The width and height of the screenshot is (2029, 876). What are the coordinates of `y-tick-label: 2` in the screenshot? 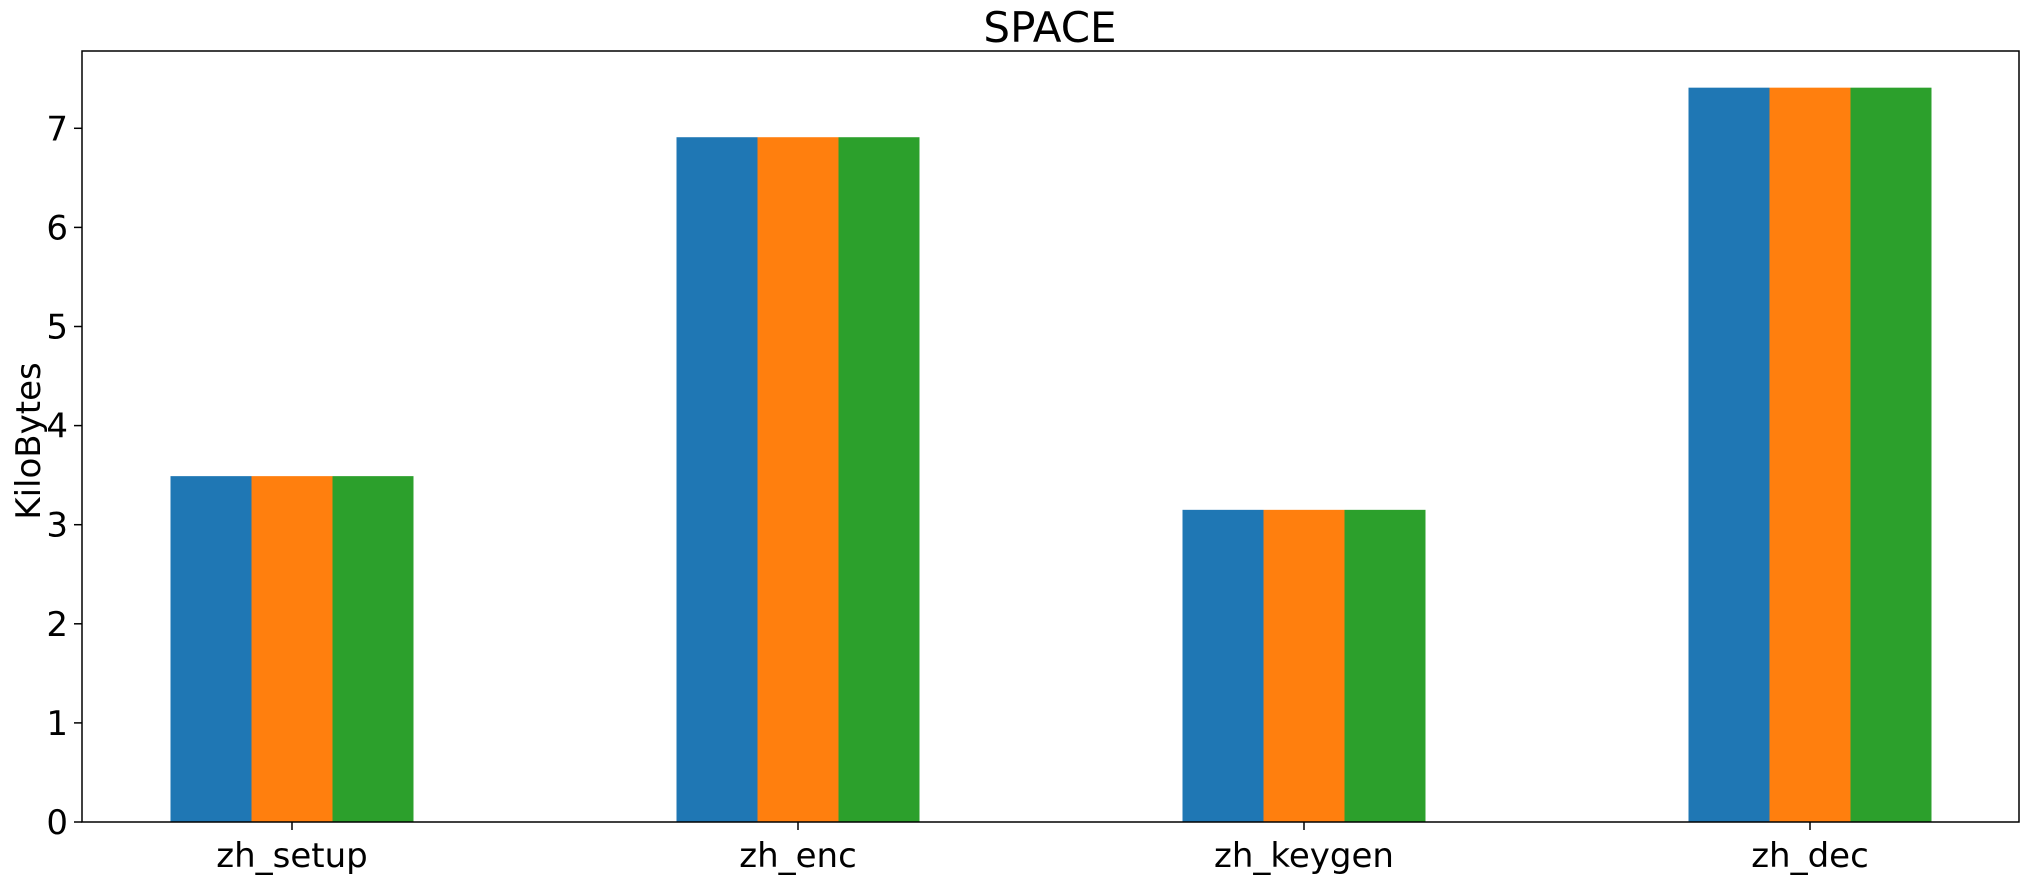 It's located at (57, 625).